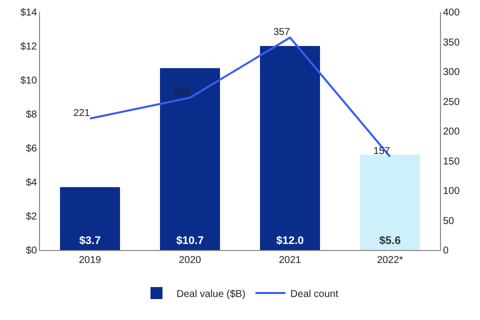 This screenshot has width=480, height=320. Describe the element at coordinates (451, 72) in the screenshot. I see `y2-tick-label: 300` at that location.